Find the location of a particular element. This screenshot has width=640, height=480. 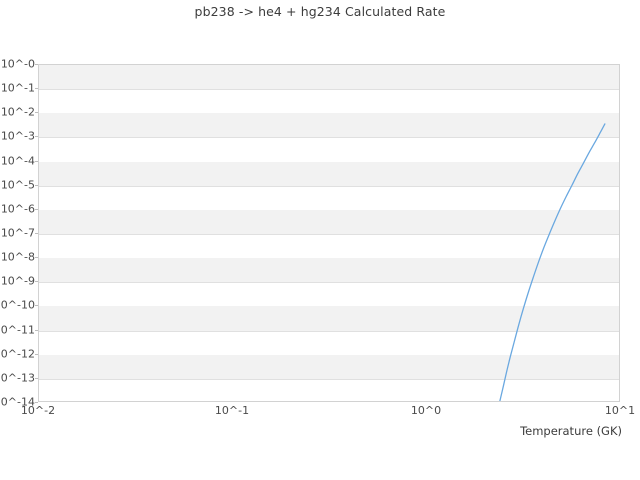

line-series-calculated-rate is located at coordinates (552, 262).